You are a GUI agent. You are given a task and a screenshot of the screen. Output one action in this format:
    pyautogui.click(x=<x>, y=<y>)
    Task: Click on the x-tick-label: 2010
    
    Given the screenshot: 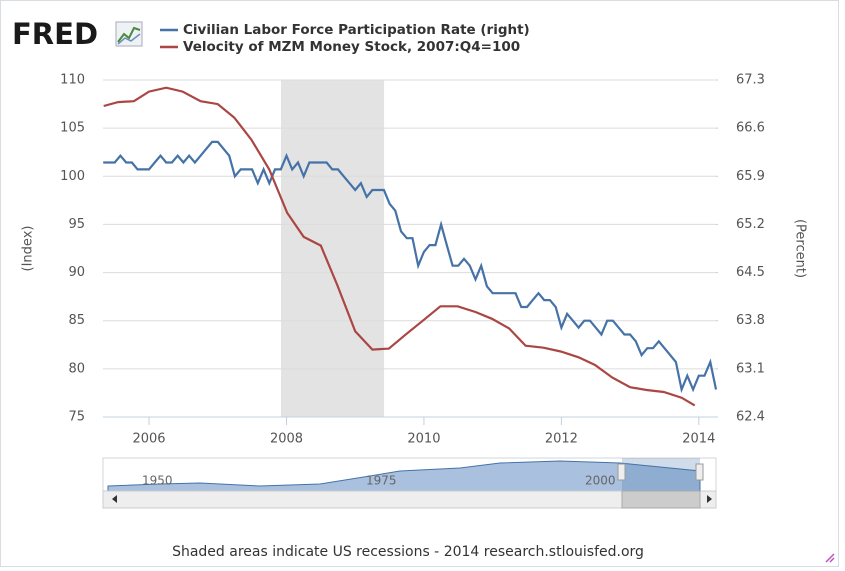 What is the action you would take?
    pyautogui.click(x=423, y=439)
    